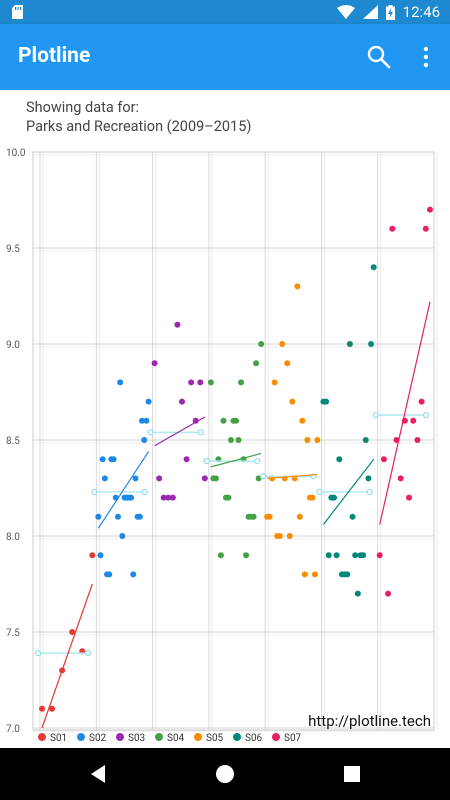  I want to click on trend-line-s01, so click(67, 656).